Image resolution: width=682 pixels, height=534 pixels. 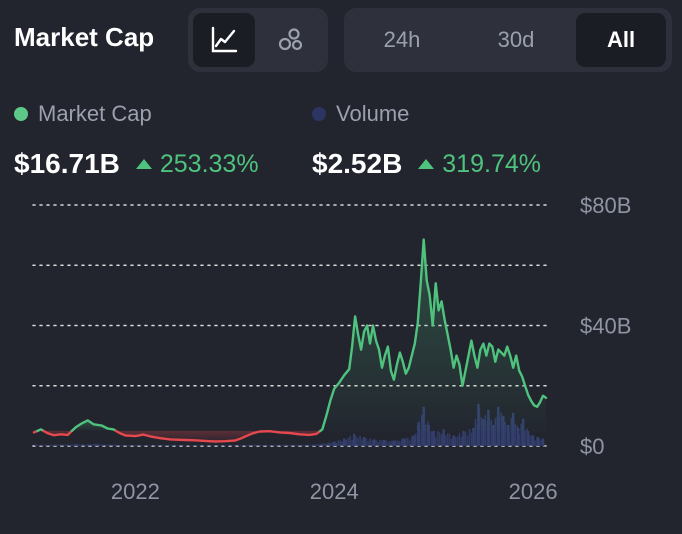 What do you see at coordinates (319, 114) in the screenshot?
I see `volume-dot-icon` at bounding box center [319, 114].